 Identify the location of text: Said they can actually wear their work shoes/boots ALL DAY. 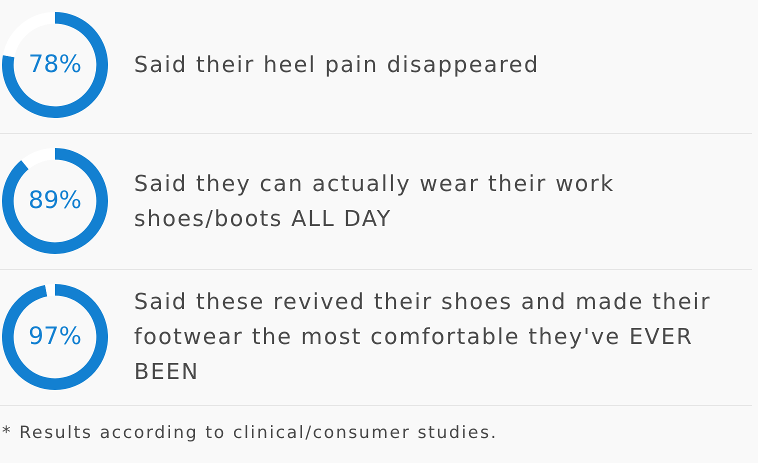
(375, 202).